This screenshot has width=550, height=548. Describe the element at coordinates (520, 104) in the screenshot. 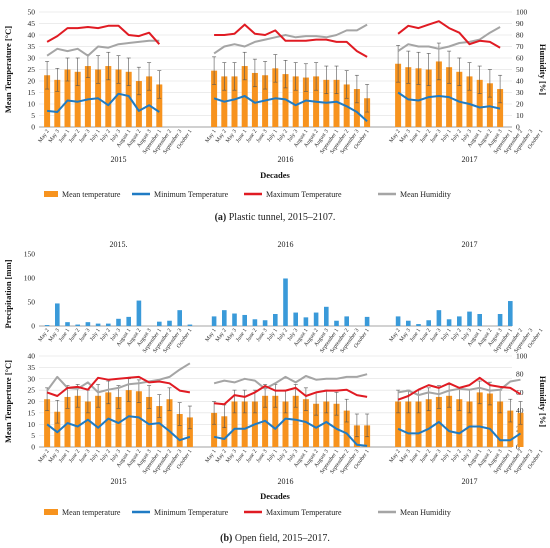

I see `y2-tick-label: 20` at that location.